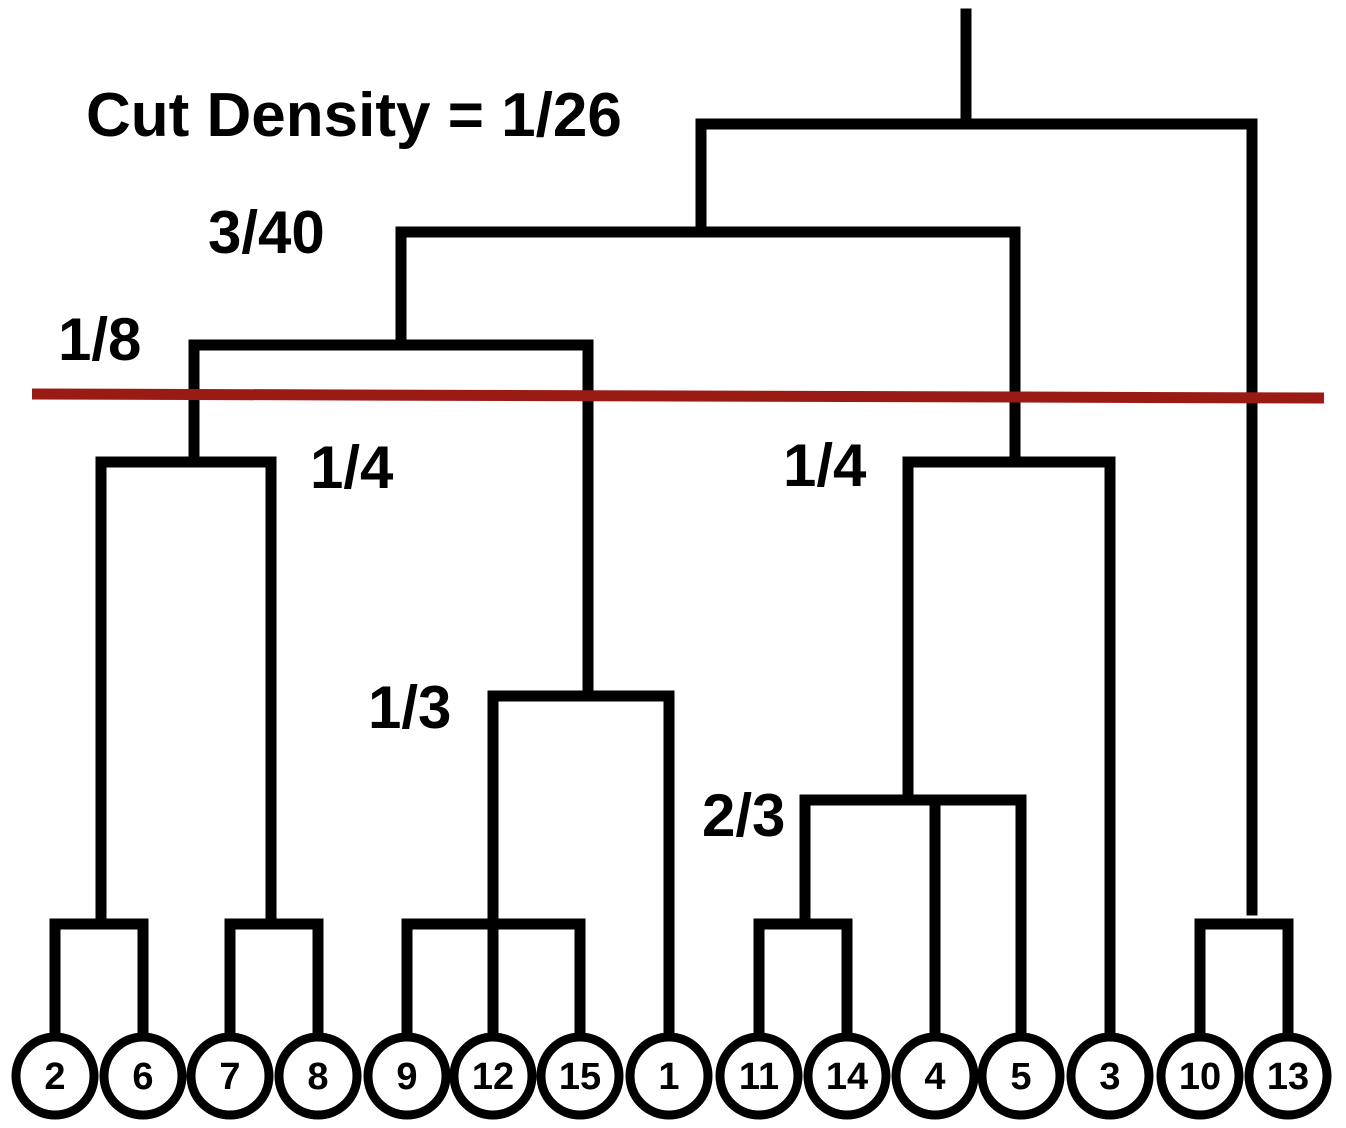  I want to click on leaf-node-1: 1, so click(669, 1076).